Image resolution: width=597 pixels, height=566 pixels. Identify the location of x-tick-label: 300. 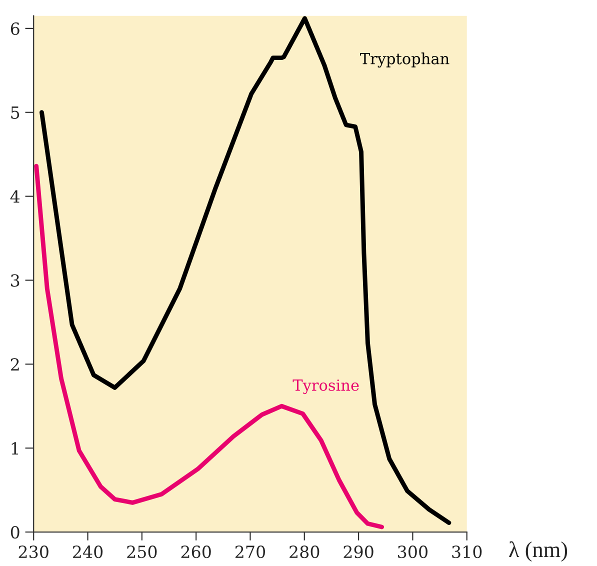
(413, 552).